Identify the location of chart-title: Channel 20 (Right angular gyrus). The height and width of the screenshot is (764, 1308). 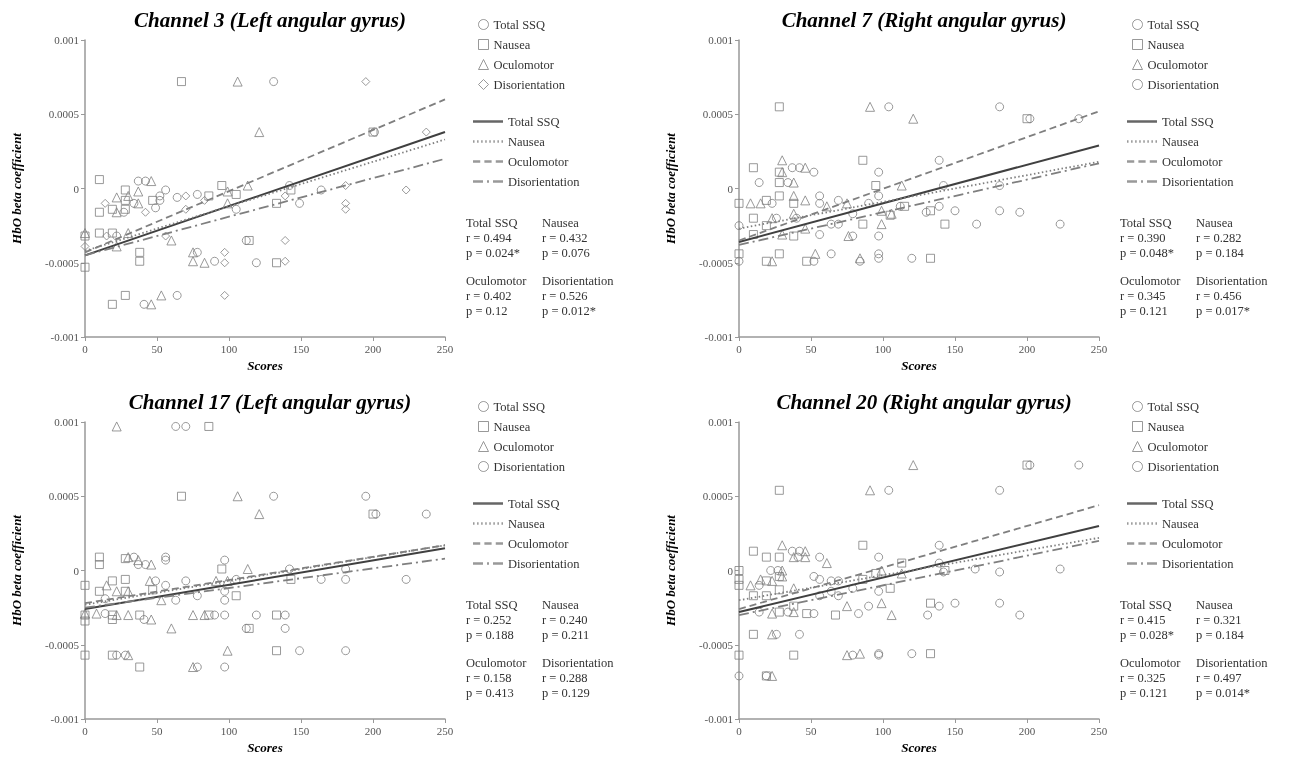
(924, 401).